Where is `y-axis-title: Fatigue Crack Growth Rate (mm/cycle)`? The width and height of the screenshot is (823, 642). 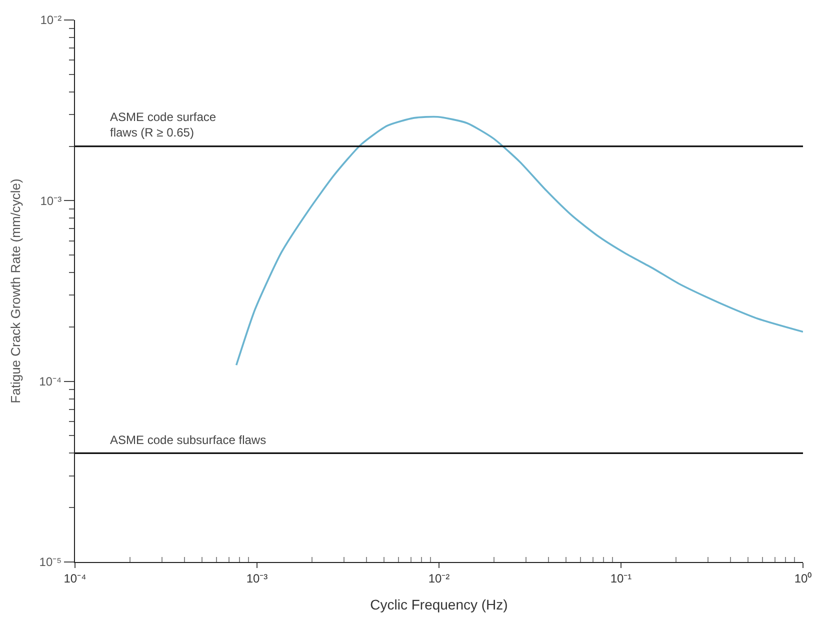 y-axis-title: Fatigue Crack Growth Rate (mm/cycle) is located at coordinates (16, 291).